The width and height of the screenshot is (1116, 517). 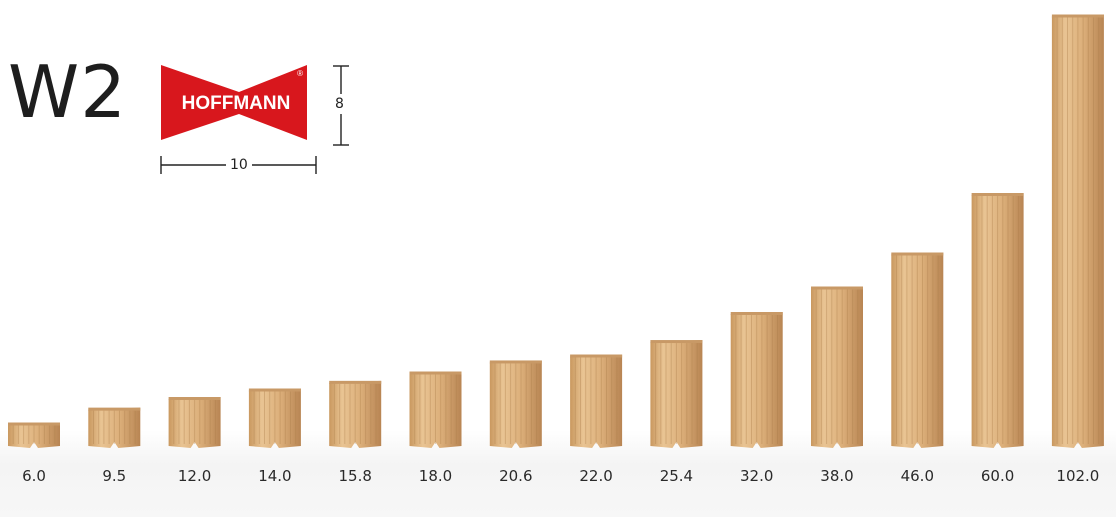 I want to click on size-label: 102.0, so click(x=1078, y=476).